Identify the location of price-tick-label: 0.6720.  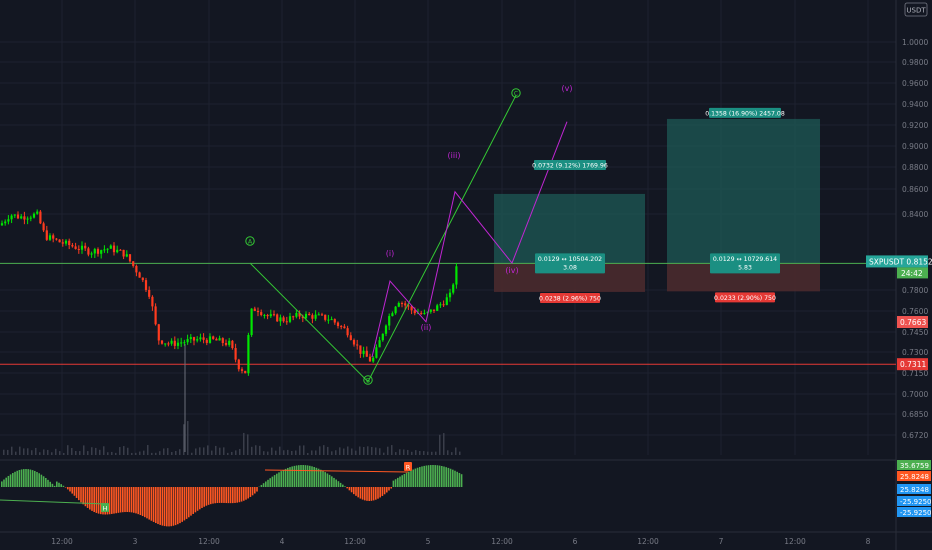
(915, 435).